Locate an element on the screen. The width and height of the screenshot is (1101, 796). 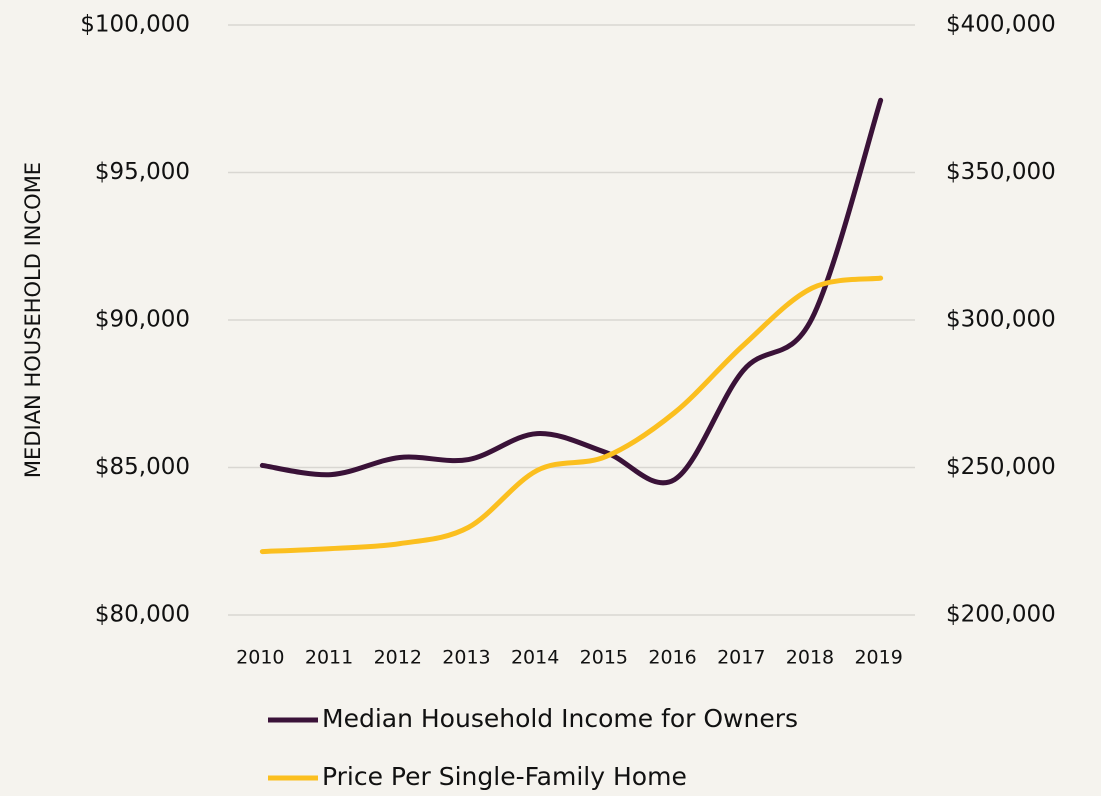
y-tick-label: $85,000 is located at coordinates (142, 467).